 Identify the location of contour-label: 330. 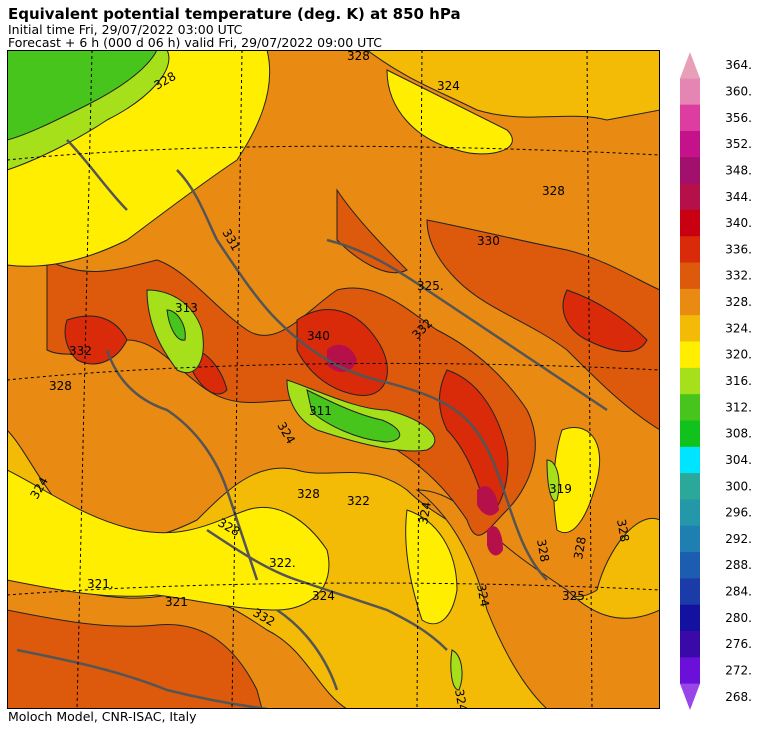
(488, 241).